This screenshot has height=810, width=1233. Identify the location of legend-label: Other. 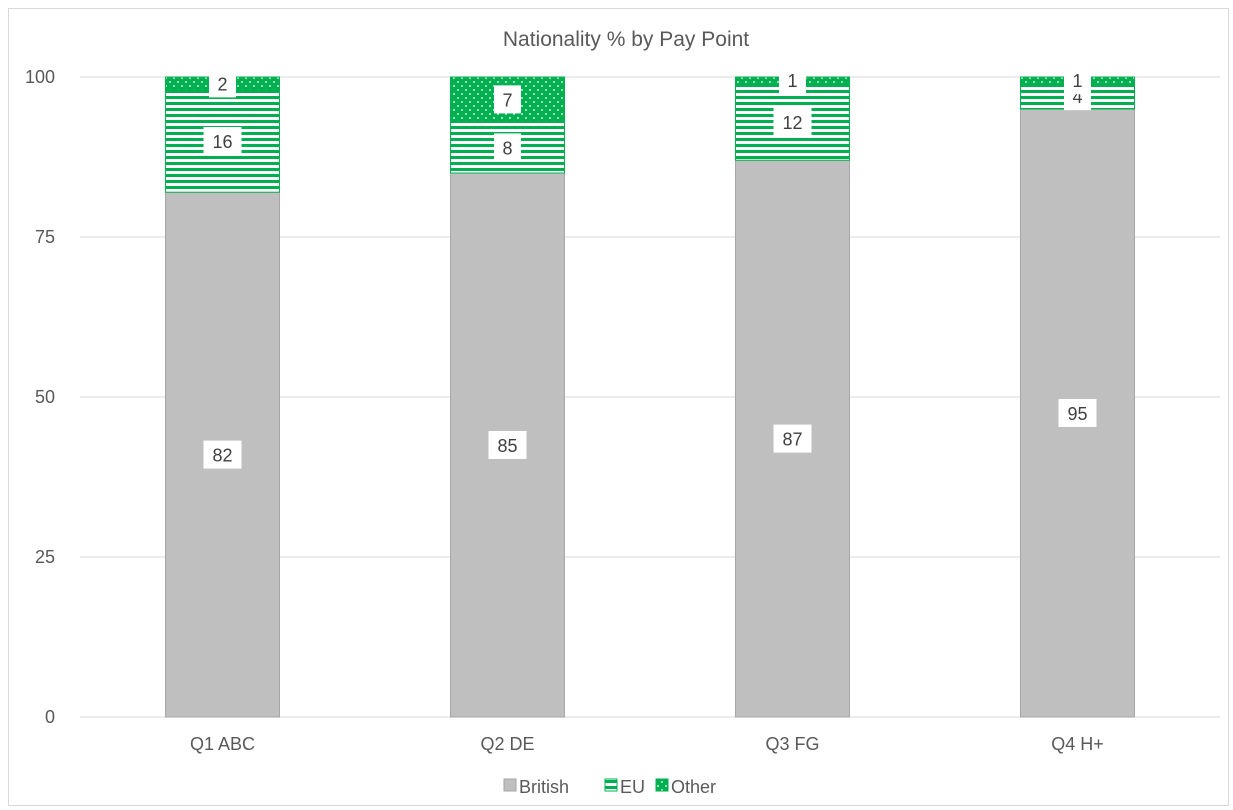
(693, 787).